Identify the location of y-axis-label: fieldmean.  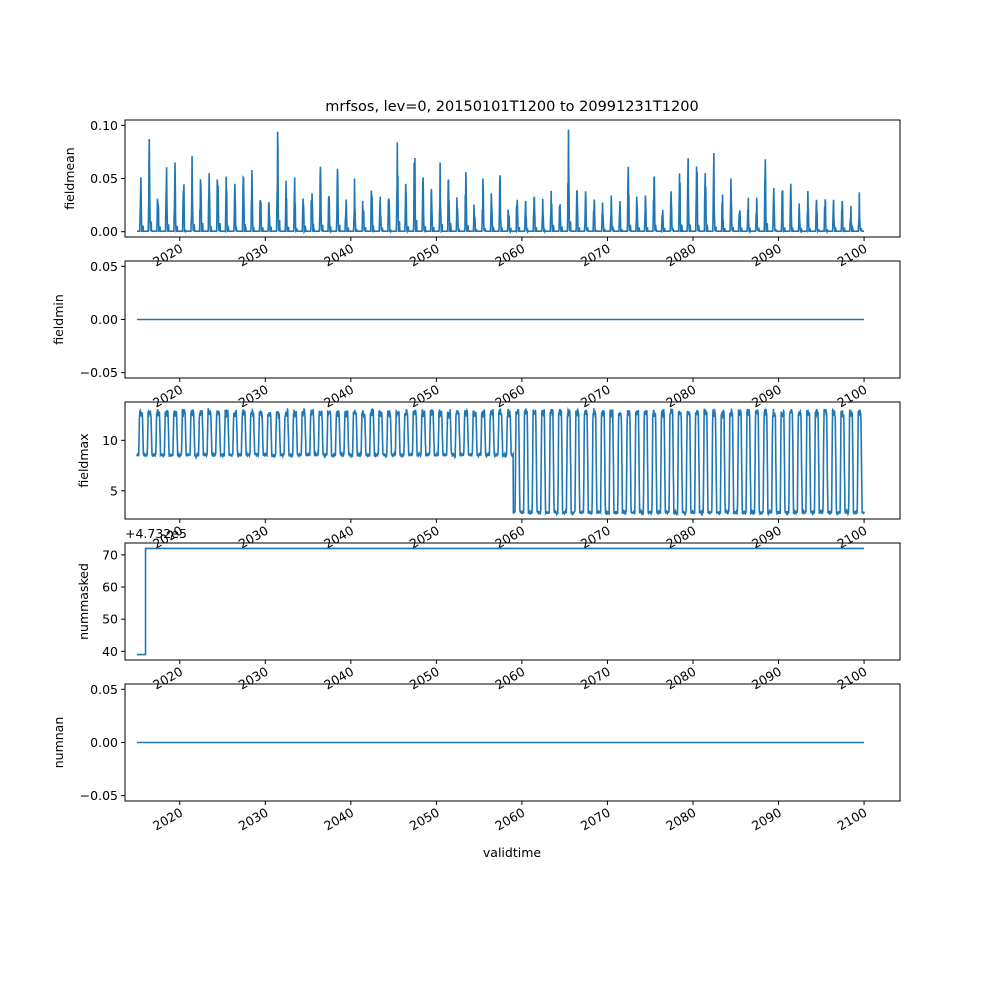
(69, 178).